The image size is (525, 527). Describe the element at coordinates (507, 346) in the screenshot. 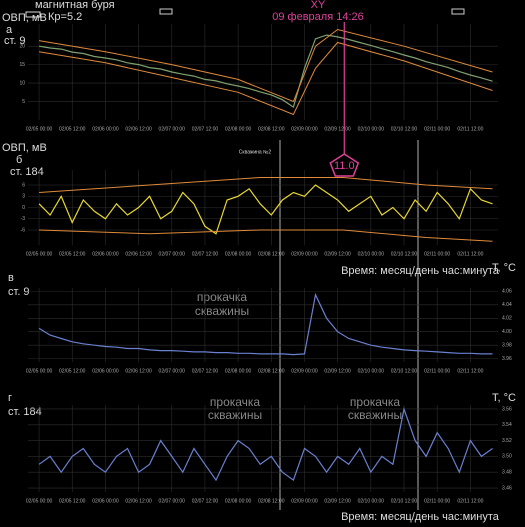

I see `y-tick-label: 3.98` at that location.